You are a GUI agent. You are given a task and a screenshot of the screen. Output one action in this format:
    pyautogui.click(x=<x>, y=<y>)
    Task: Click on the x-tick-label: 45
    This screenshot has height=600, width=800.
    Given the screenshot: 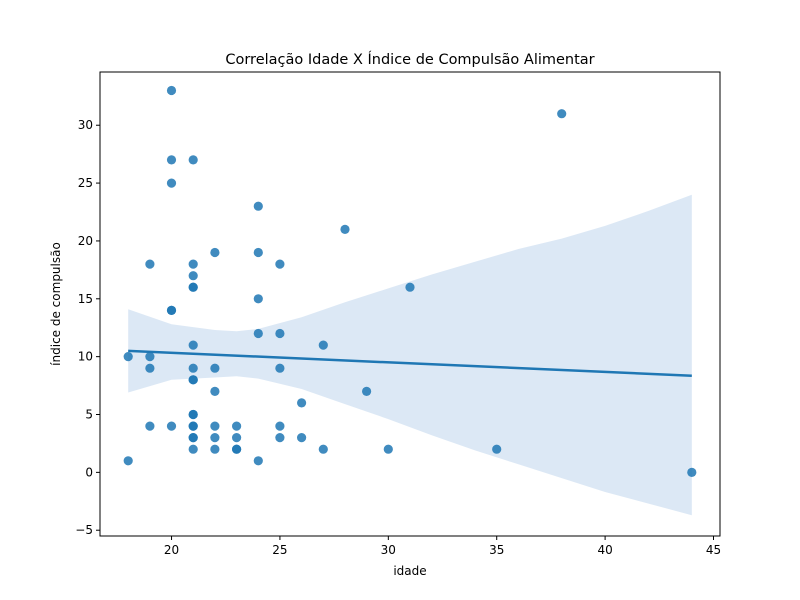 What is the action you would take?
    pyautogui.click(x=713, y=550)
    